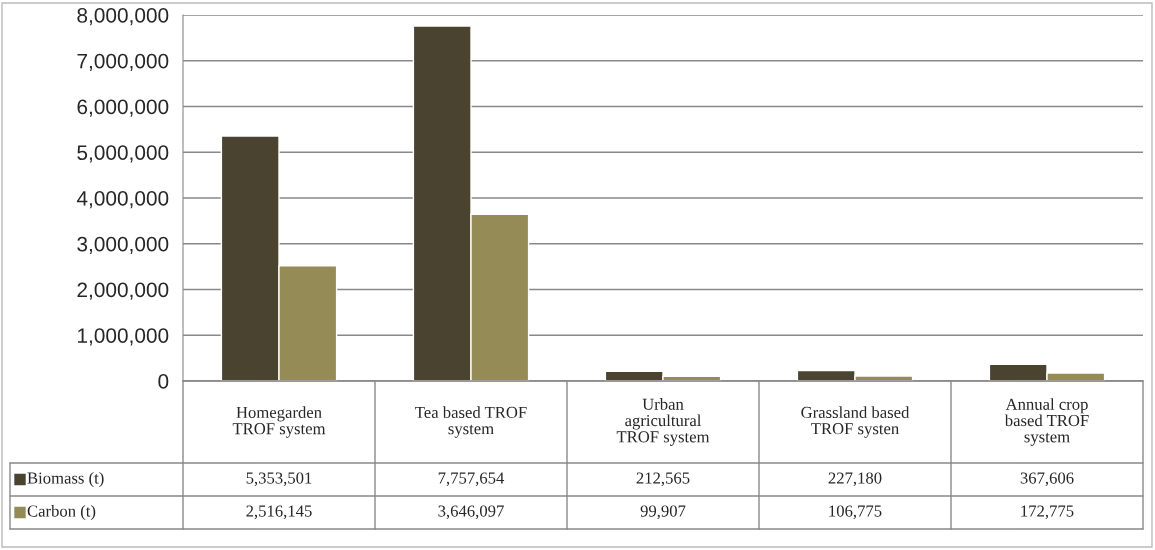  I want to click on data-label: 7,757,654, so click(471, 479).